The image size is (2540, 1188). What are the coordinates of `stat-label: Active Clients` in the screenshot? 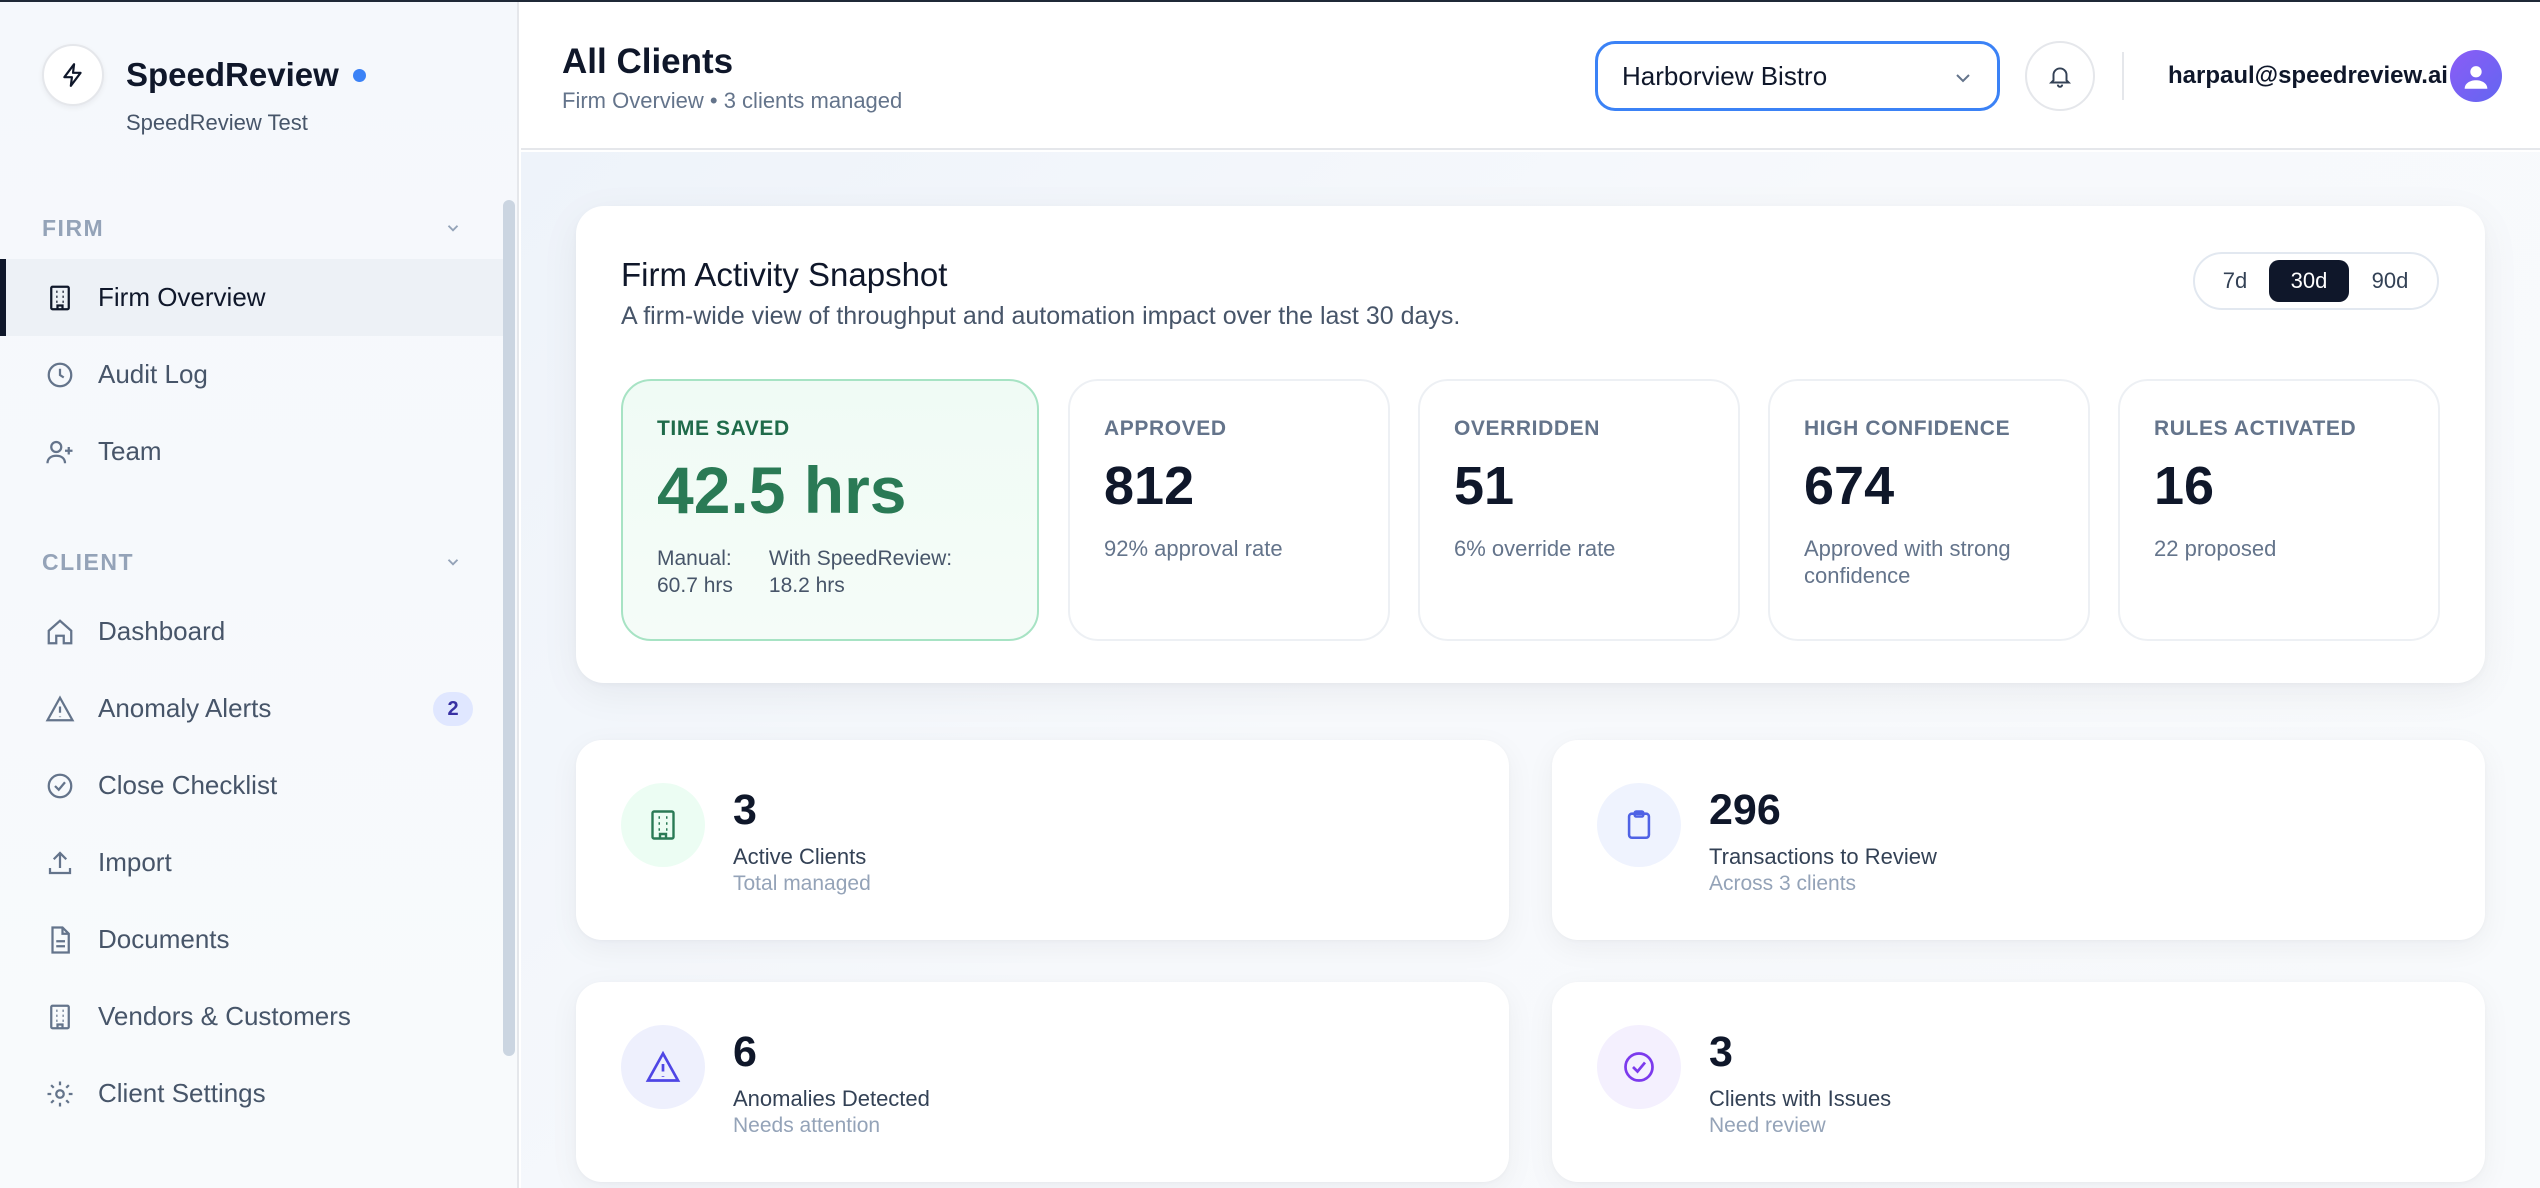 It's located at (800, 856).